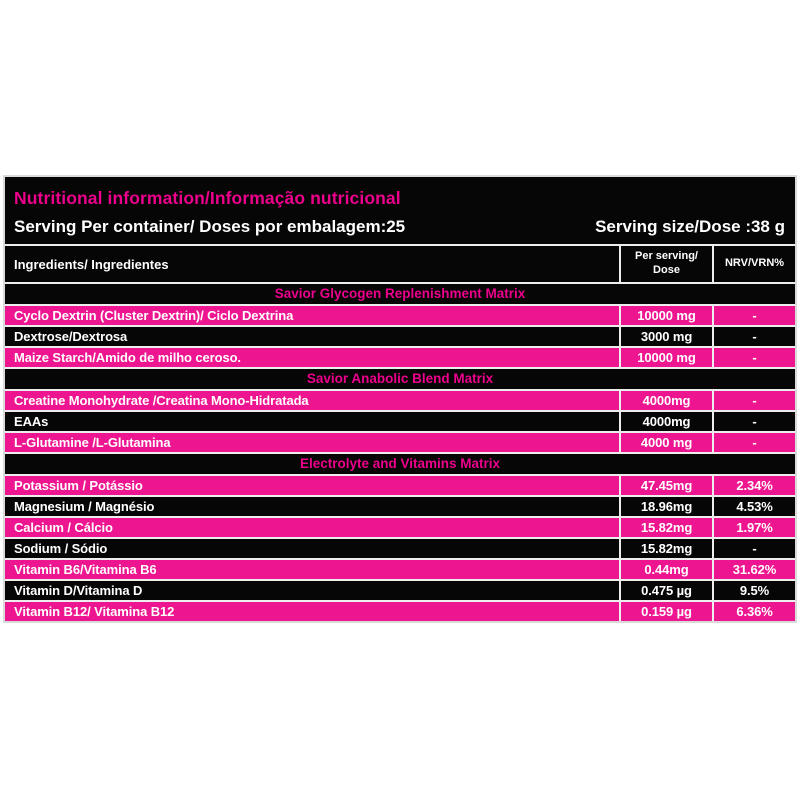  I want to click on ingredient-row: Calcium / Cálcio 15.82mg 1.97%, so click(400, 526).